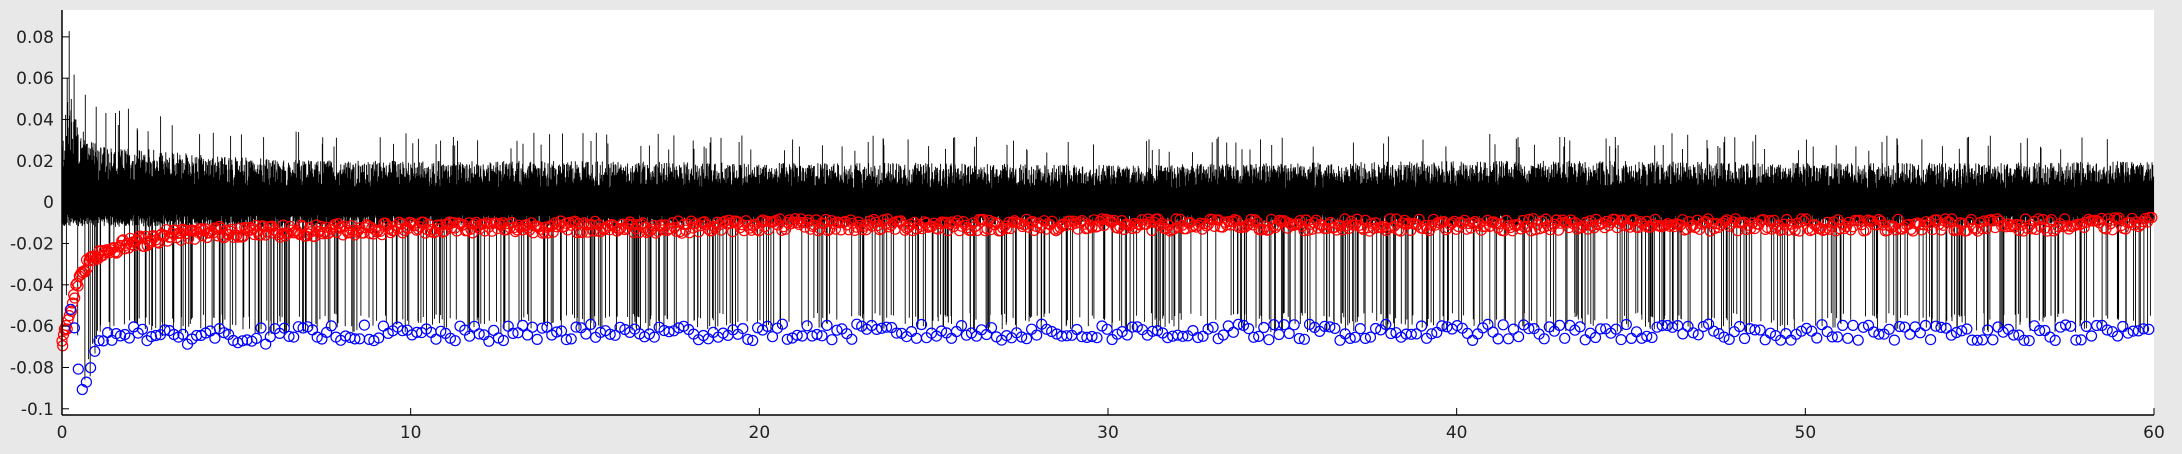 The height and width of the screenshot is (454, 2182). What do you see at coordinates (1457, 433) in the screenshot?
I see `x-tick-label: 40` at bounding box center [1457, 433].